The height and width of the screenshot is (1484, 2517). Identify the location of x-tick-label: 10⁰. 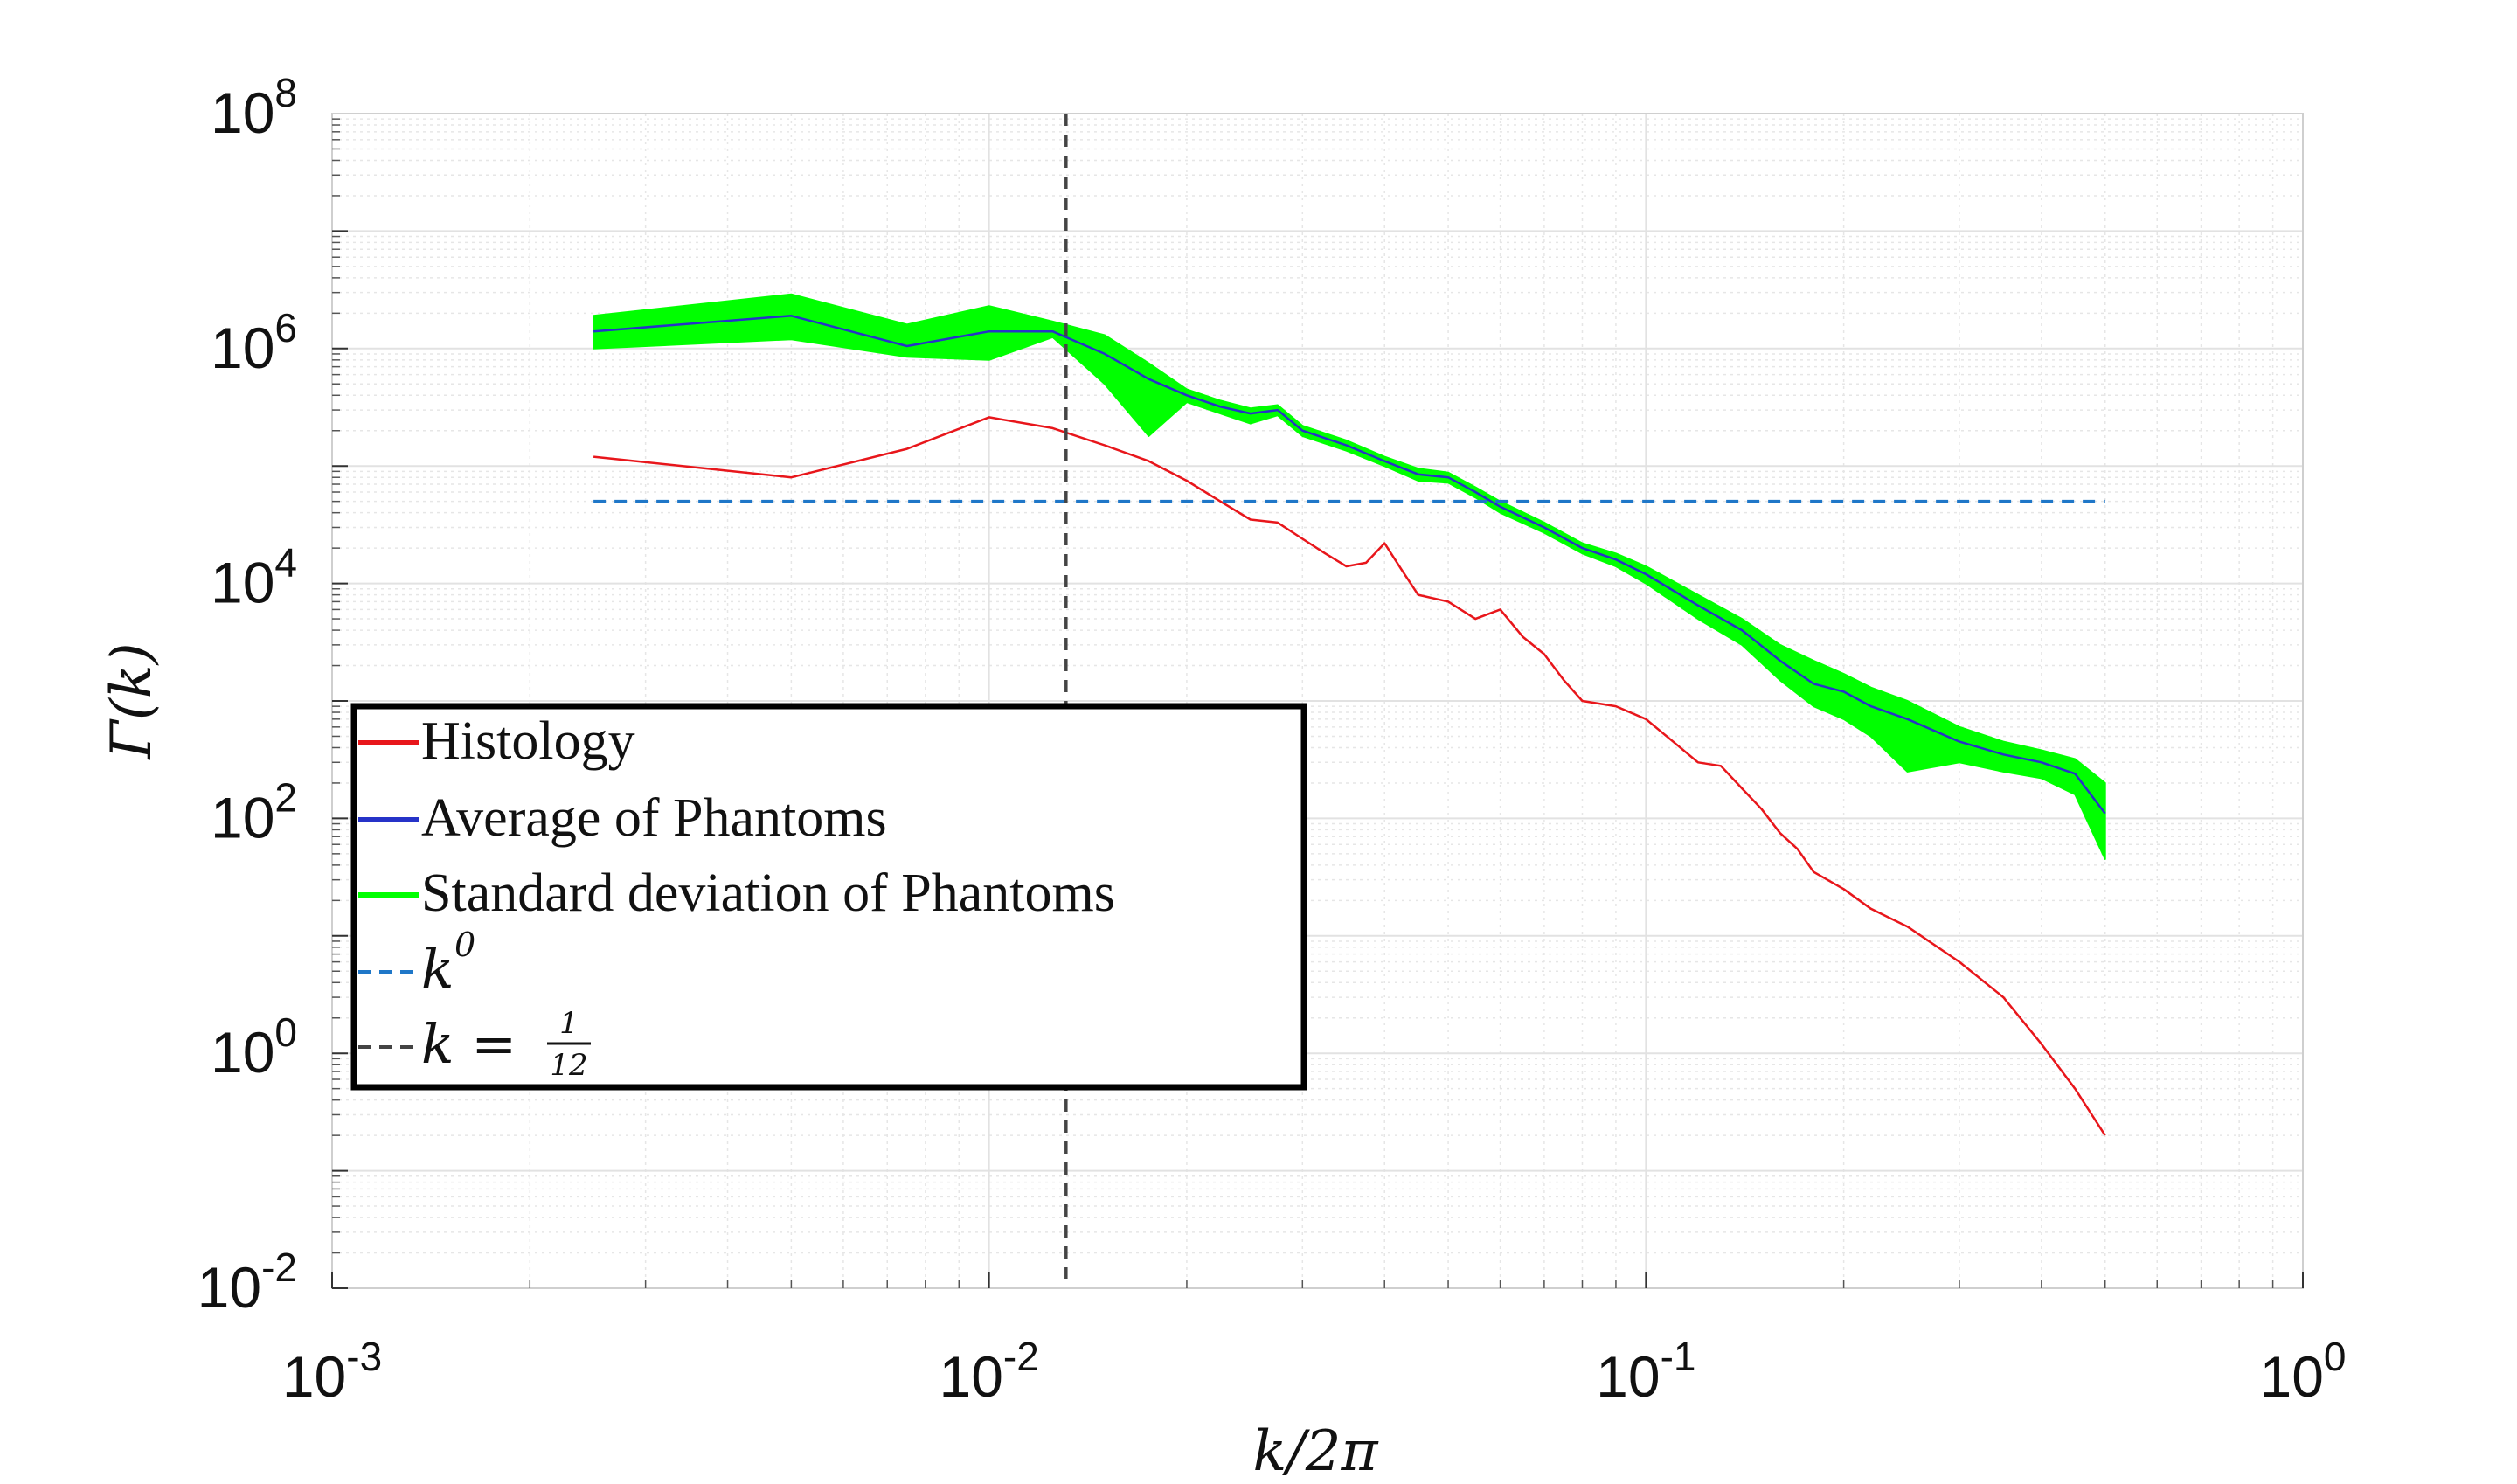
(2302, 1371).